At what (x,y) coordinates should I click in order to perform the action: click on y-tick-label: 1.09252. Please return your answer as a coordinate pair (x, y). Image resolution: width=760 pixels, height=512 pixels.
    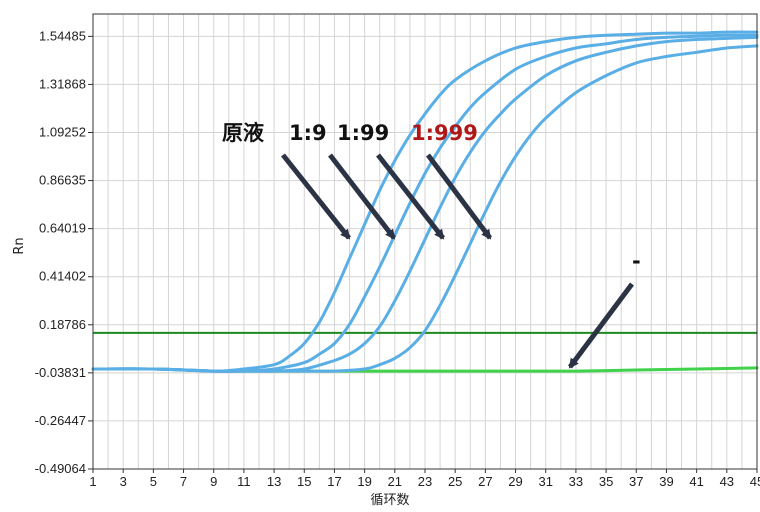
    Looking at the image, I should click on (62, 131).